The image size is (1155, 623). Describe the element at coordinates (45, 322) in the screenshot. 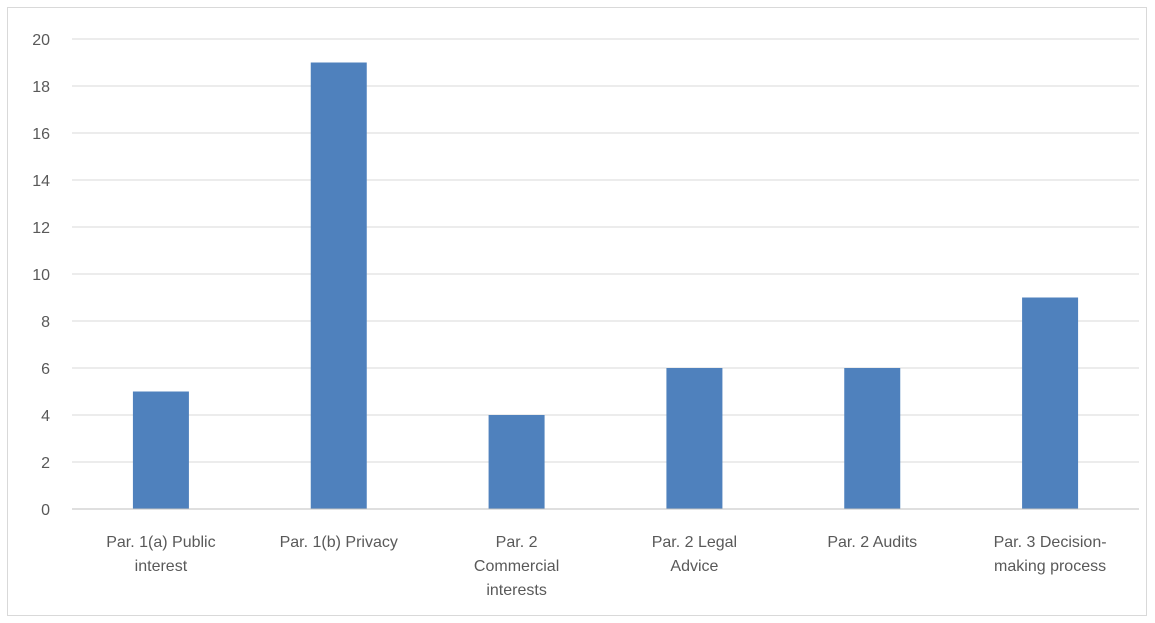

I see `y-tick-label: 8` at that location.